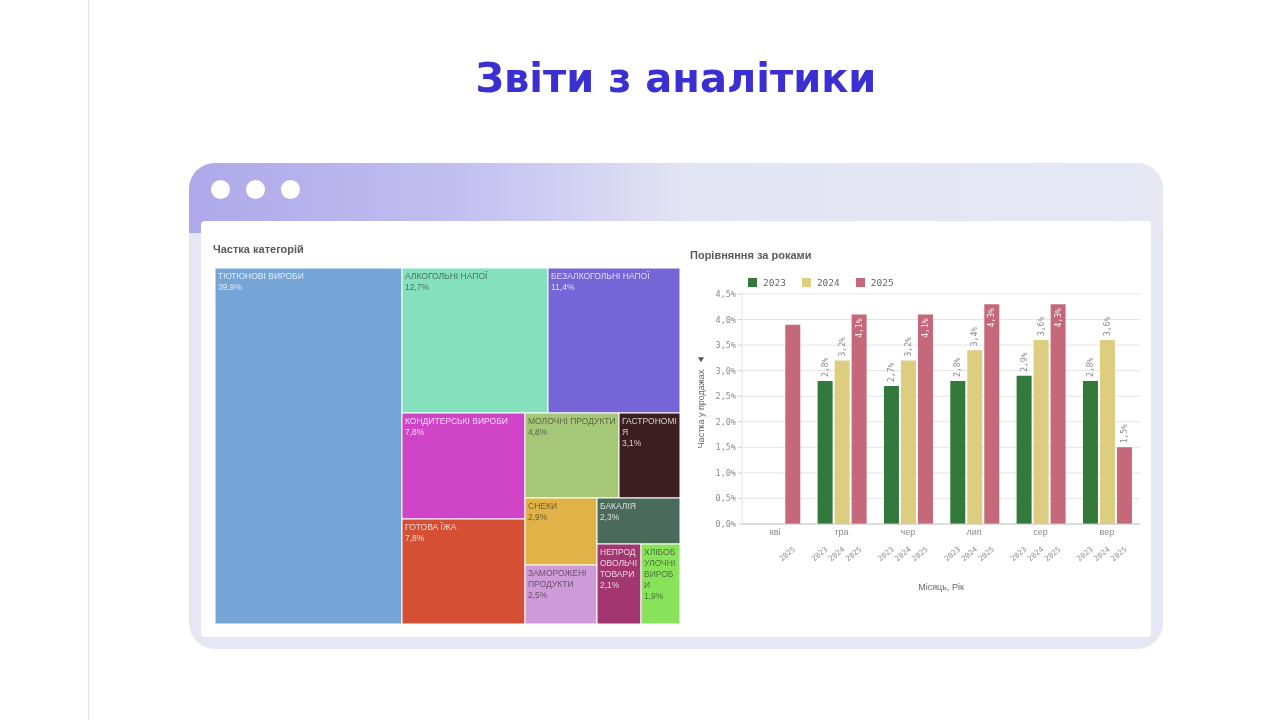 The width and height of the screenshot is (1280, 720). What do you see at coordinates (975, 336) in the screenshot?
I see `data-label: 3,4%` at bounding box center [975, 336].